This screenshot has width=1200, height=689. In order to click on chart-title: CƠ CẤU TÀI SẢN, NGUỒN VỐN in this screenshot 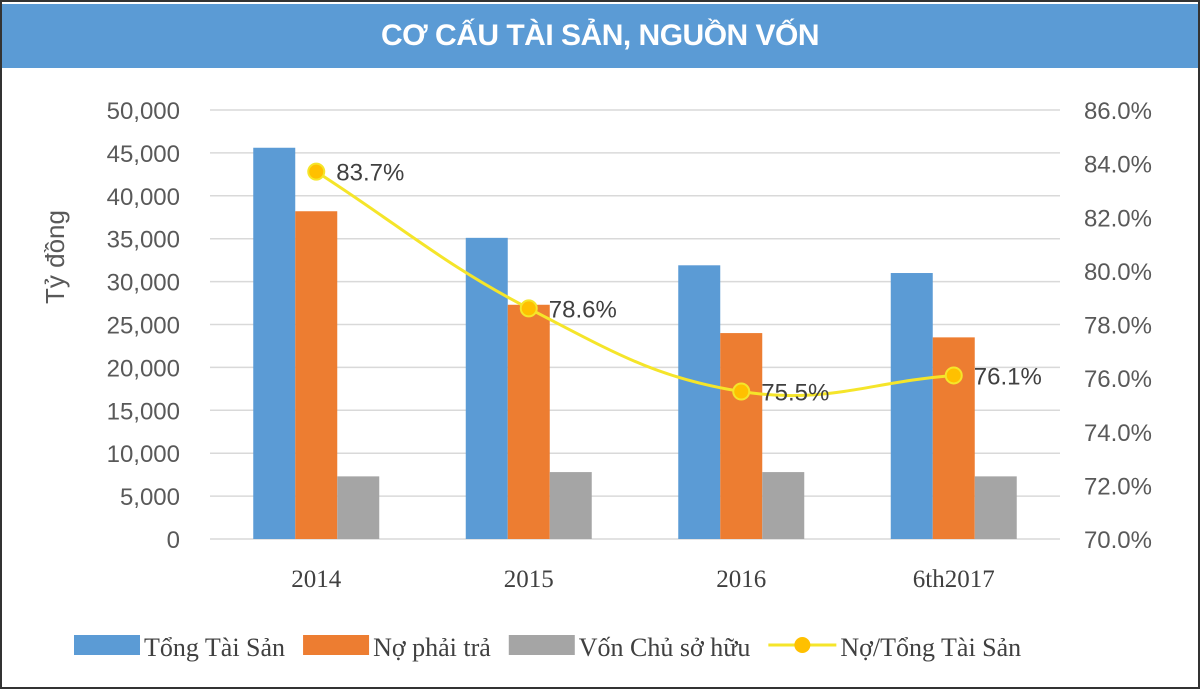, I will do `click(600, 36)`.